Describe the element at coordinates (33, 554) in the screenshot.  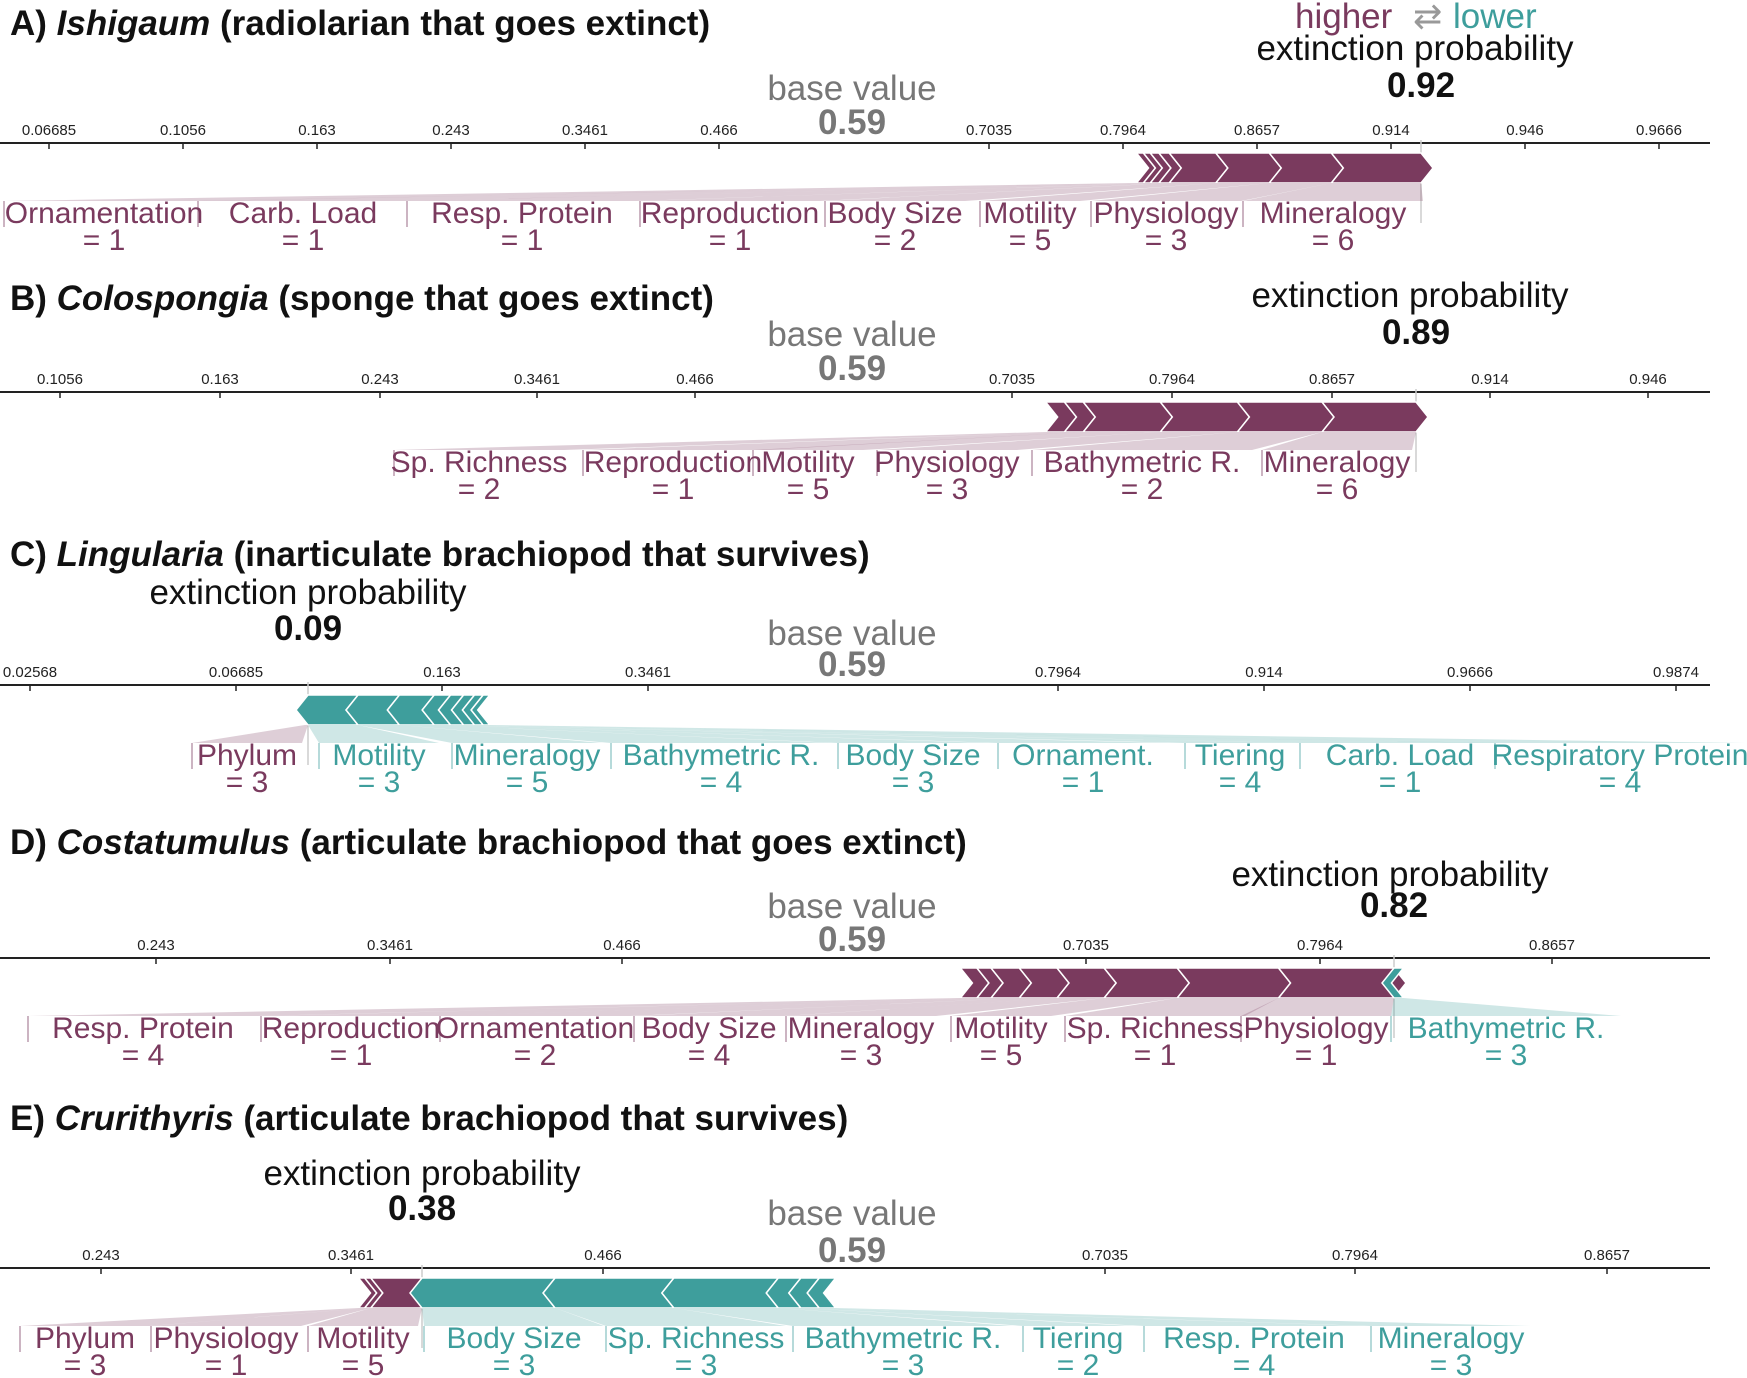
I see `panel-letter: C)` at that location.